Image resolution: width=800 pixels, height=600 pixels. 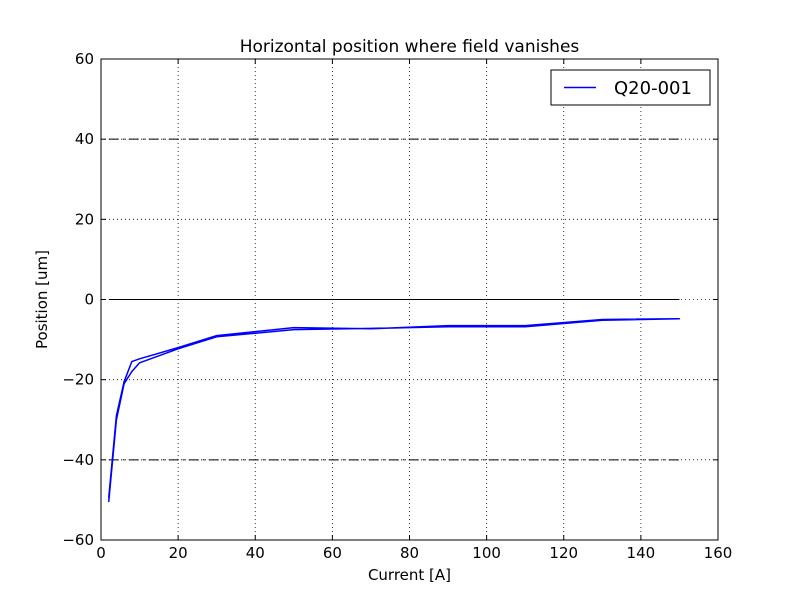 What do you see at coordinates (78, 460) in the screenshot?
I see `y-tick-label: −40` at bounding box center [78, 460].